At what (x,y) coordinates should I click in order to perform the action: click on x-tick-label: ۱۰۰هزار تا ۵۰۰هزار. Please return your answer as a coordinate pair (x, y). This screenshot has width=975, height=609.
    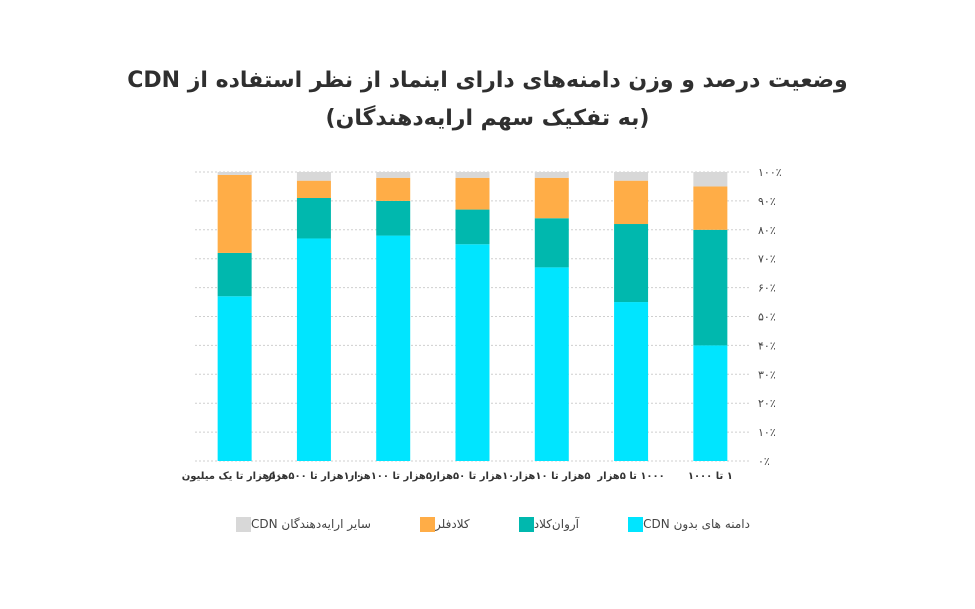
    Looking at the image, I should click on (313, 476).